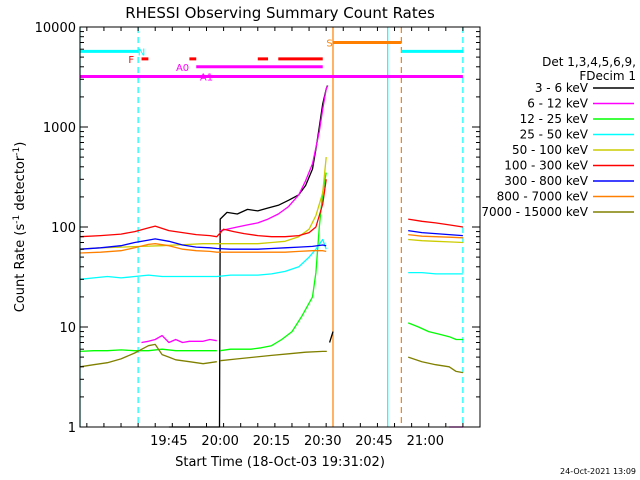 The height and width of the screenshot is (480, 640). What do you see at coordinates (425, 441) in the screenshot?
I see `x-tick-label-21:00: 21:00` at bounding box center [425, 441].